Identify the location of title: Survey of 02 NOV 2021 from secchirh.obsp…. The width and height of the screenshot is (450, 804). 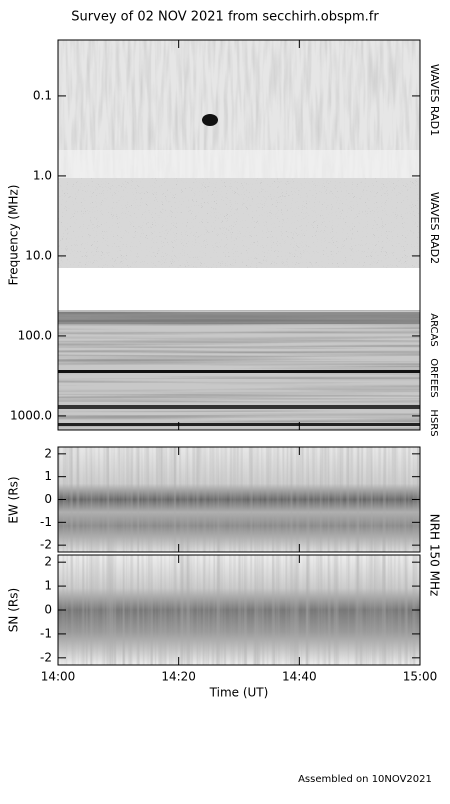
(225, 17).